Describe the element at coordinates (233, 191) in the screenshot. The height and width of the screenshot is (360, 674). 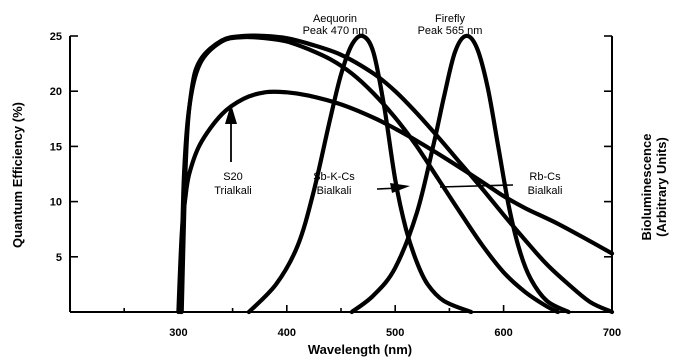
I see `annotation-s20-line2: Trialkali` at that location.